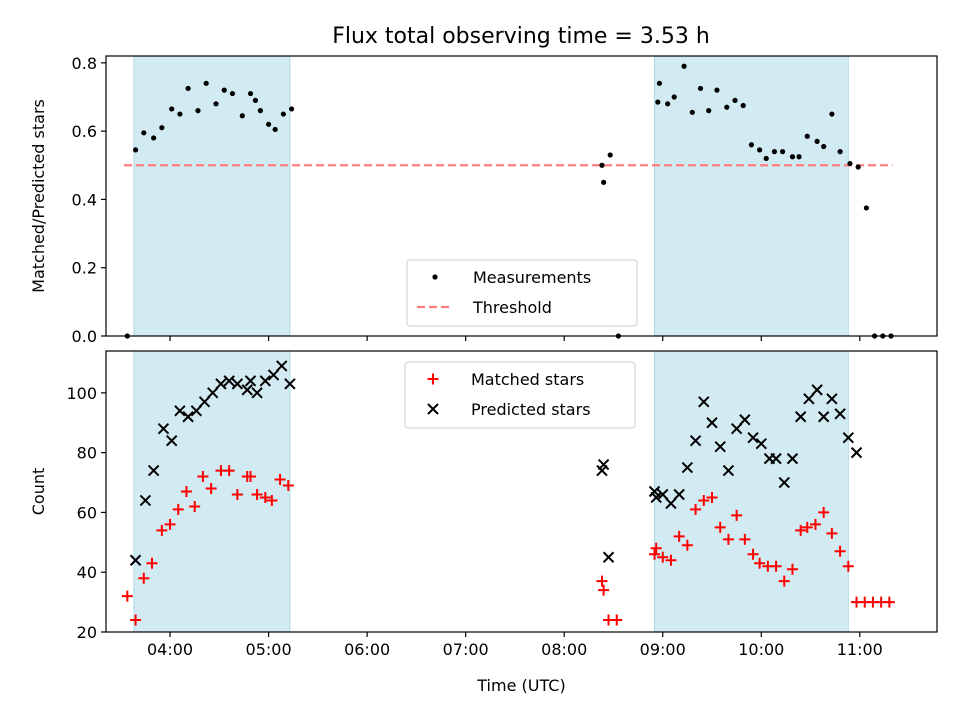 Image resolution: width=960 pixels, height=720 pixels. Describe the element at coordinates (38, 492) in the screenshot. I see `y-axis-label: Count` at that location.